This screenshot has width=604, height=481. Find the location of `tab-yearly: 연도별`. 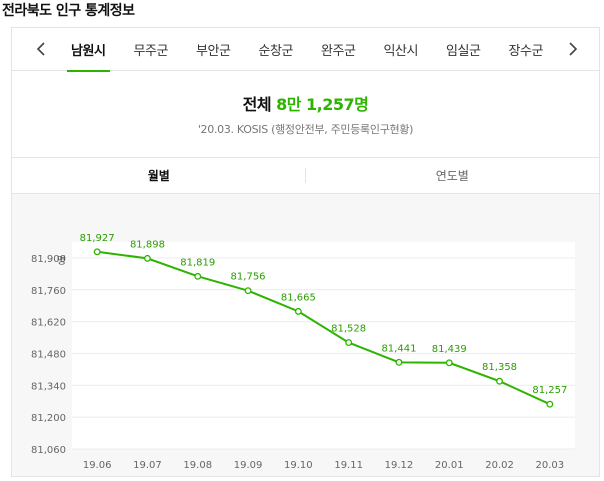

tab-yearly: 연도별 is located at coordinates (452, 176).